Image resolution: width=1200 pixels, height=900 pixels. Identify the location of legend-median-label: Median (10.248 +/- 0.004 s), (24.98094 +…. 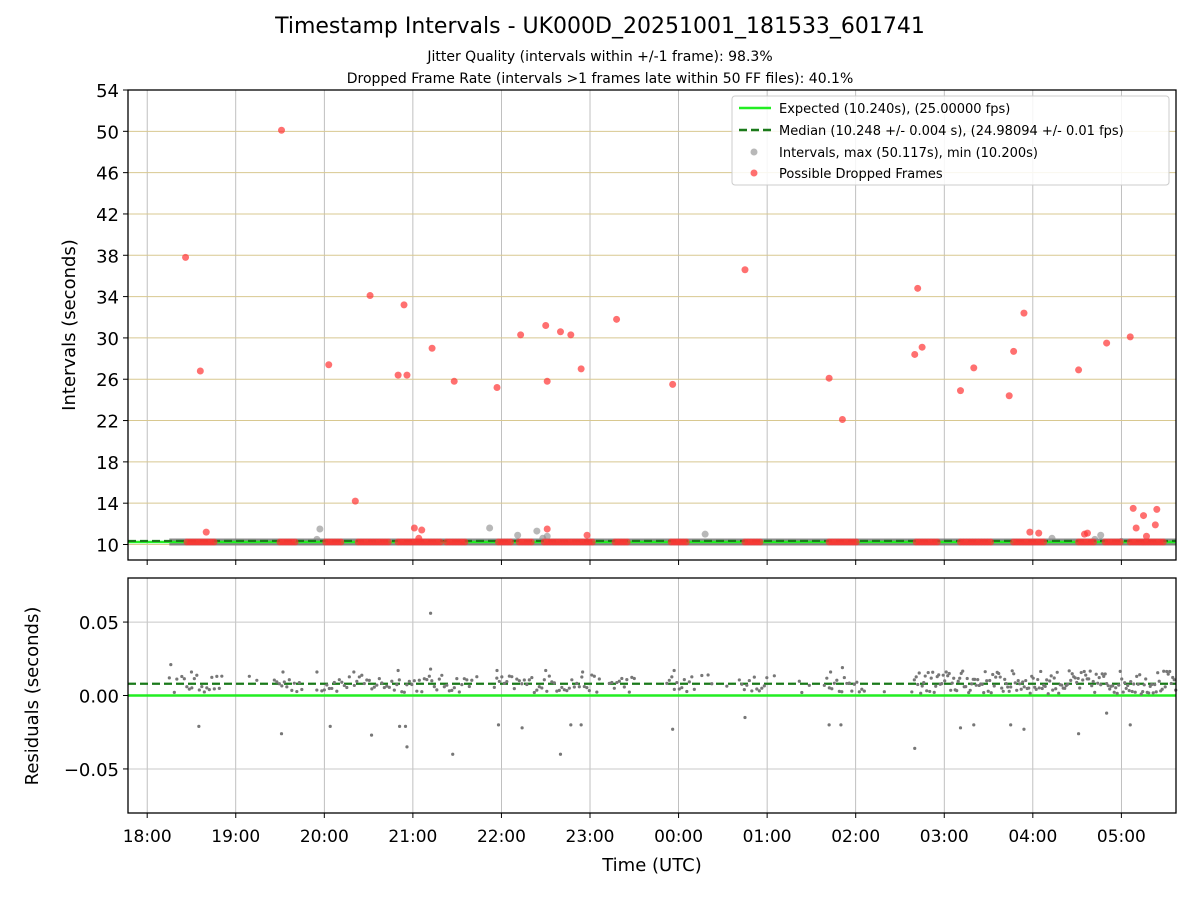
(951, 131).